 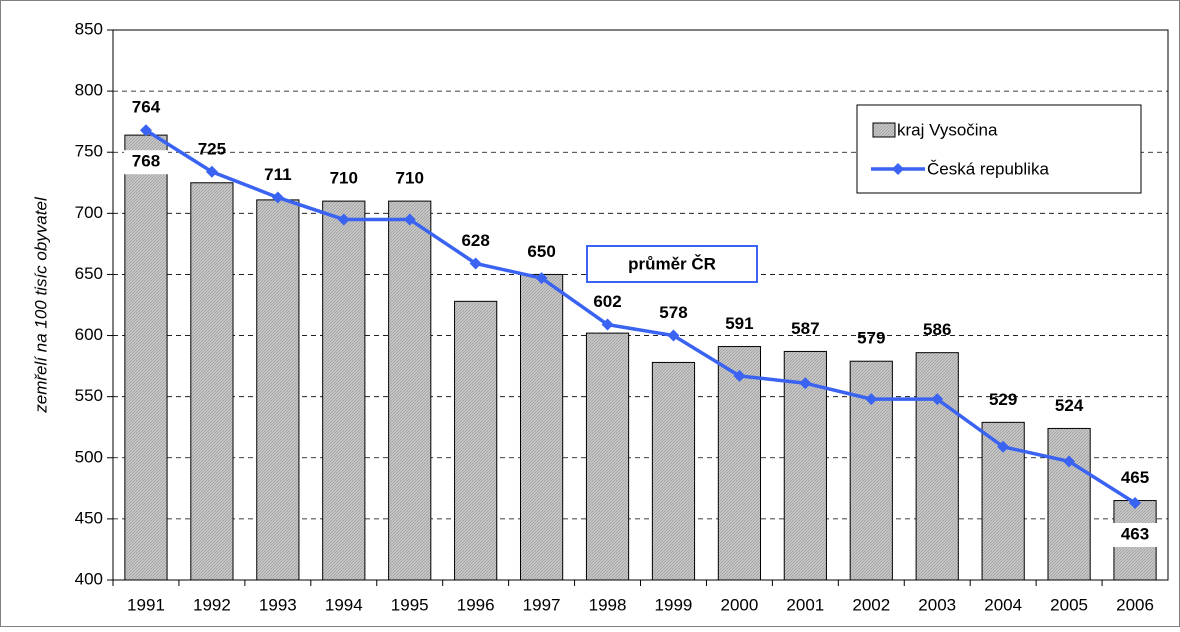 I want to click on x-tick-label: 1994, so click(x=344, y=604).